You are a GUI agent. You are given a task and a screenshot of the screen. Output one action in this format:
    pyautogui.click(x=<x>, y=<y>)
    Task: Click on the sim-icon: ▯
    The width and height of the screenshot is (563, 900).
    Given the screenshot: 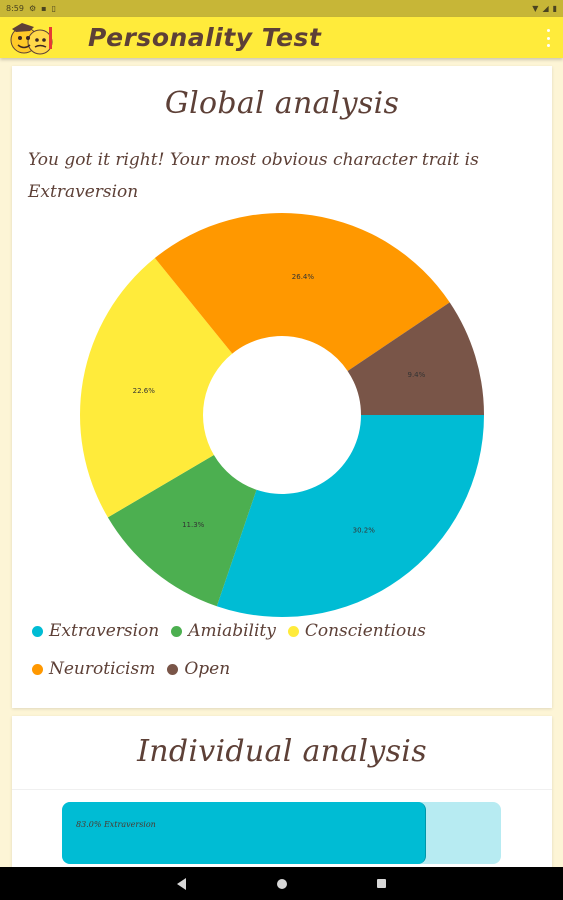 What is the action you would take?
    pyautogui.click(x=53, y=8)
    